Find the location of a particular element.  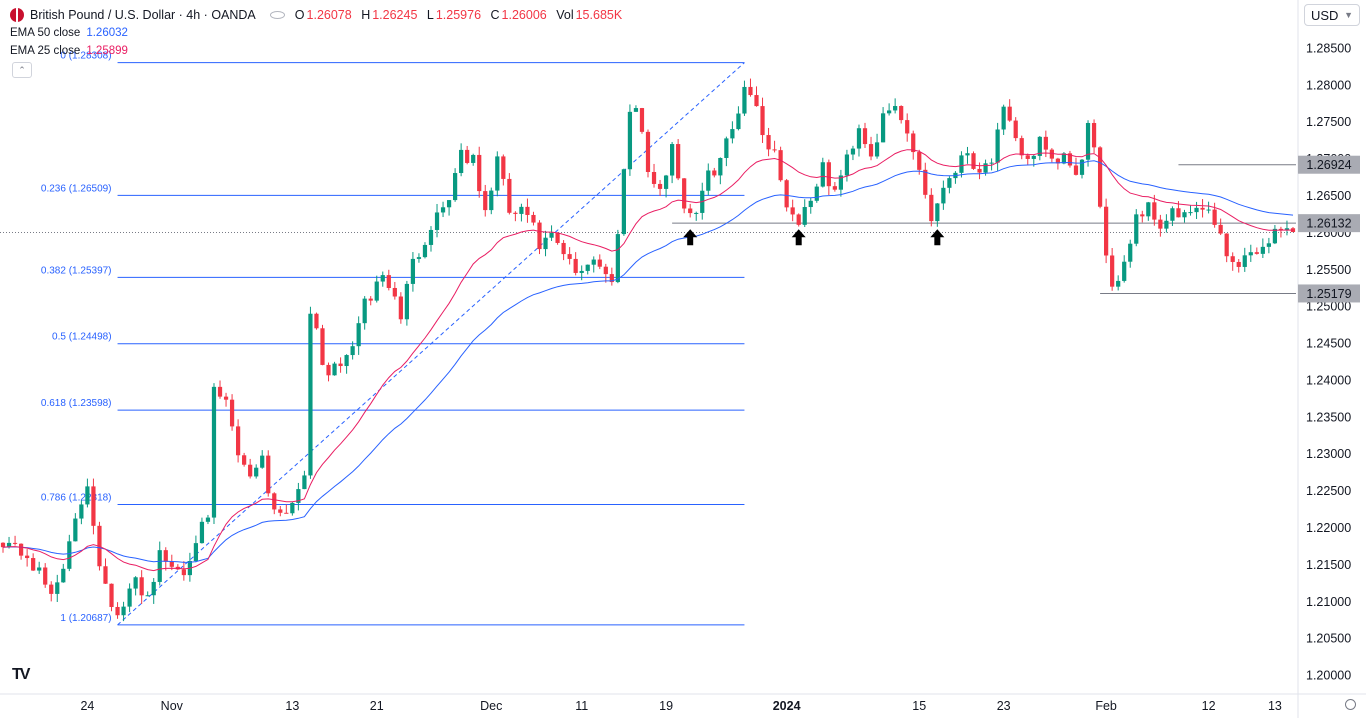

y-tick-label: 1.22500 is located at coordinates (1328, 491).